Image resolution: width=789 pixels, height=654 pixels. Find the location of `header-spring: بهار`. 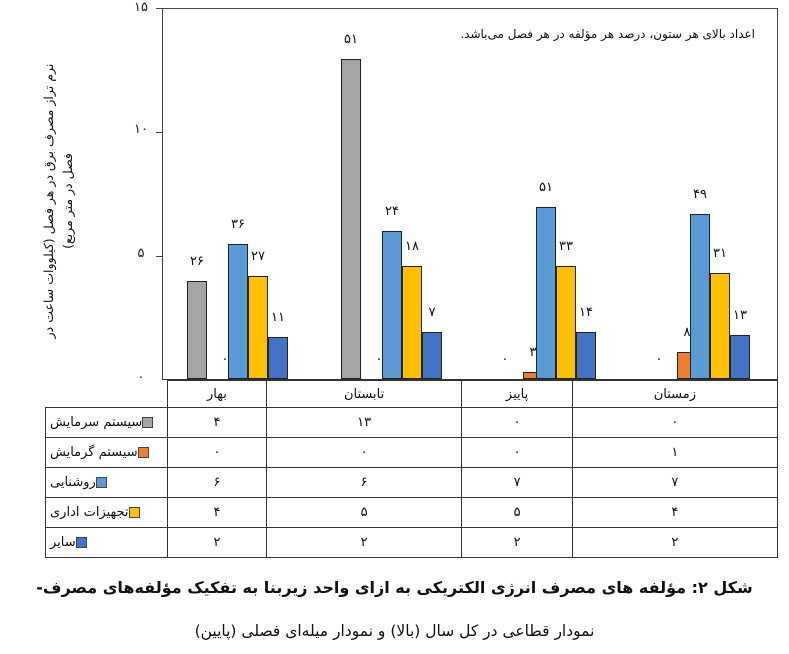

header-spring: بهار is located at coordinates (217, 394).